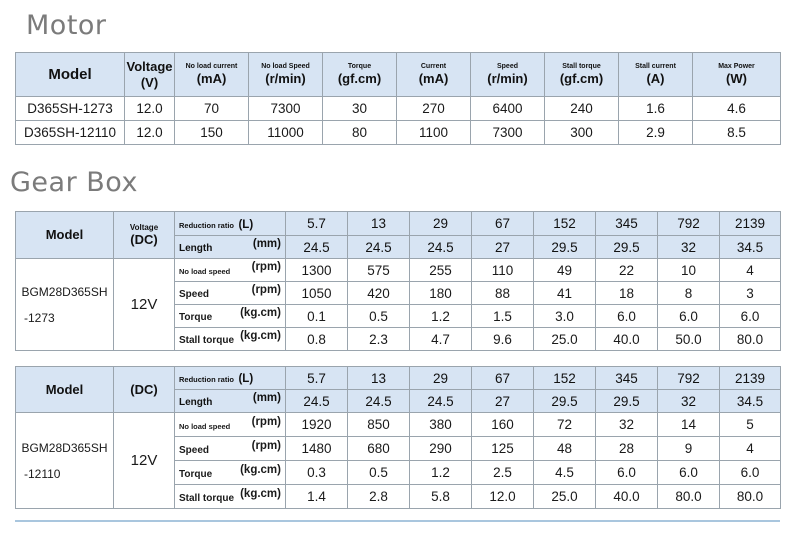  Describe the element at coordinates (316, 424) in the screenshot. I see `gearbox-cell: 1920` at that location.